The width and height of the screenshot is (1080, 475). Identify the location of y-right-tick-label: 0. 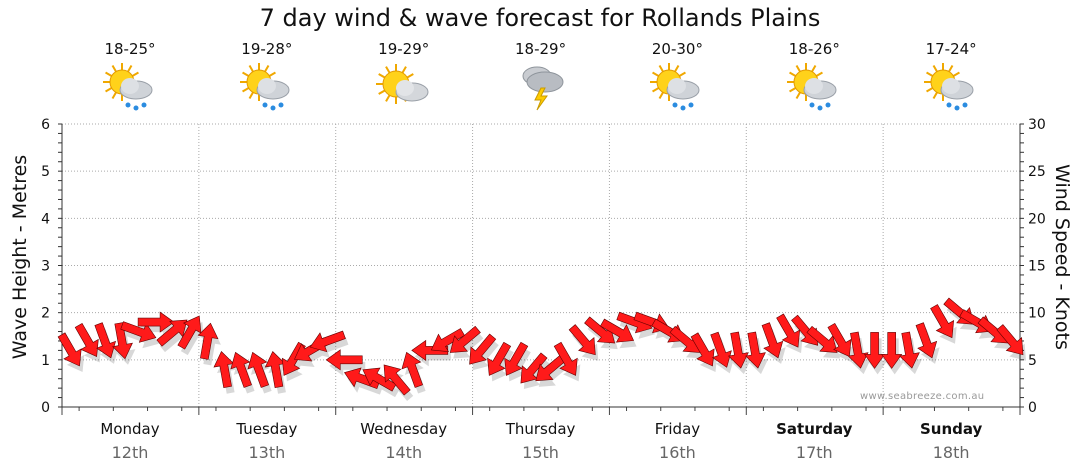
(1032, 408).